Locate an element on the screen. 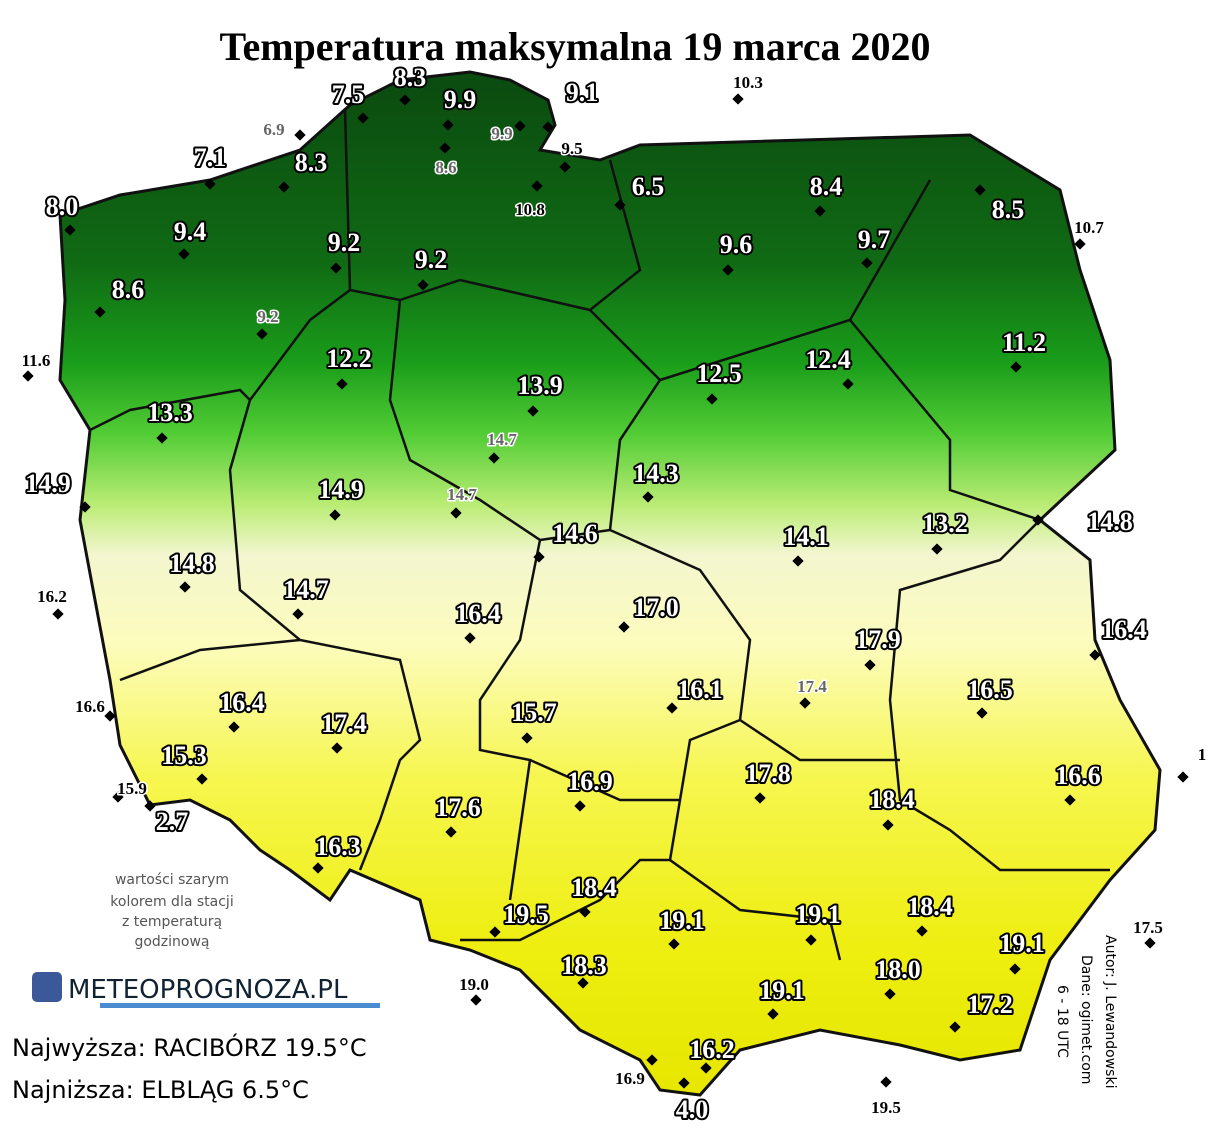 The width and height of the screenshot is (1208, 1136). station-value: 1 is located at coordinates (1202, 754).